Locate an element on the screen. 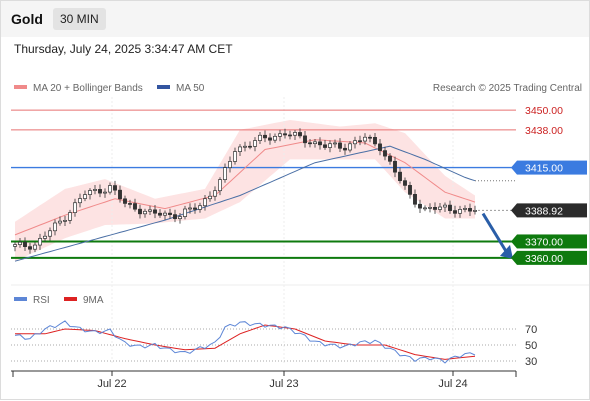 The height and width of the screenshot is (401, 590). rsi-panel: 70 50 30 is located at coordinates (274, 344).